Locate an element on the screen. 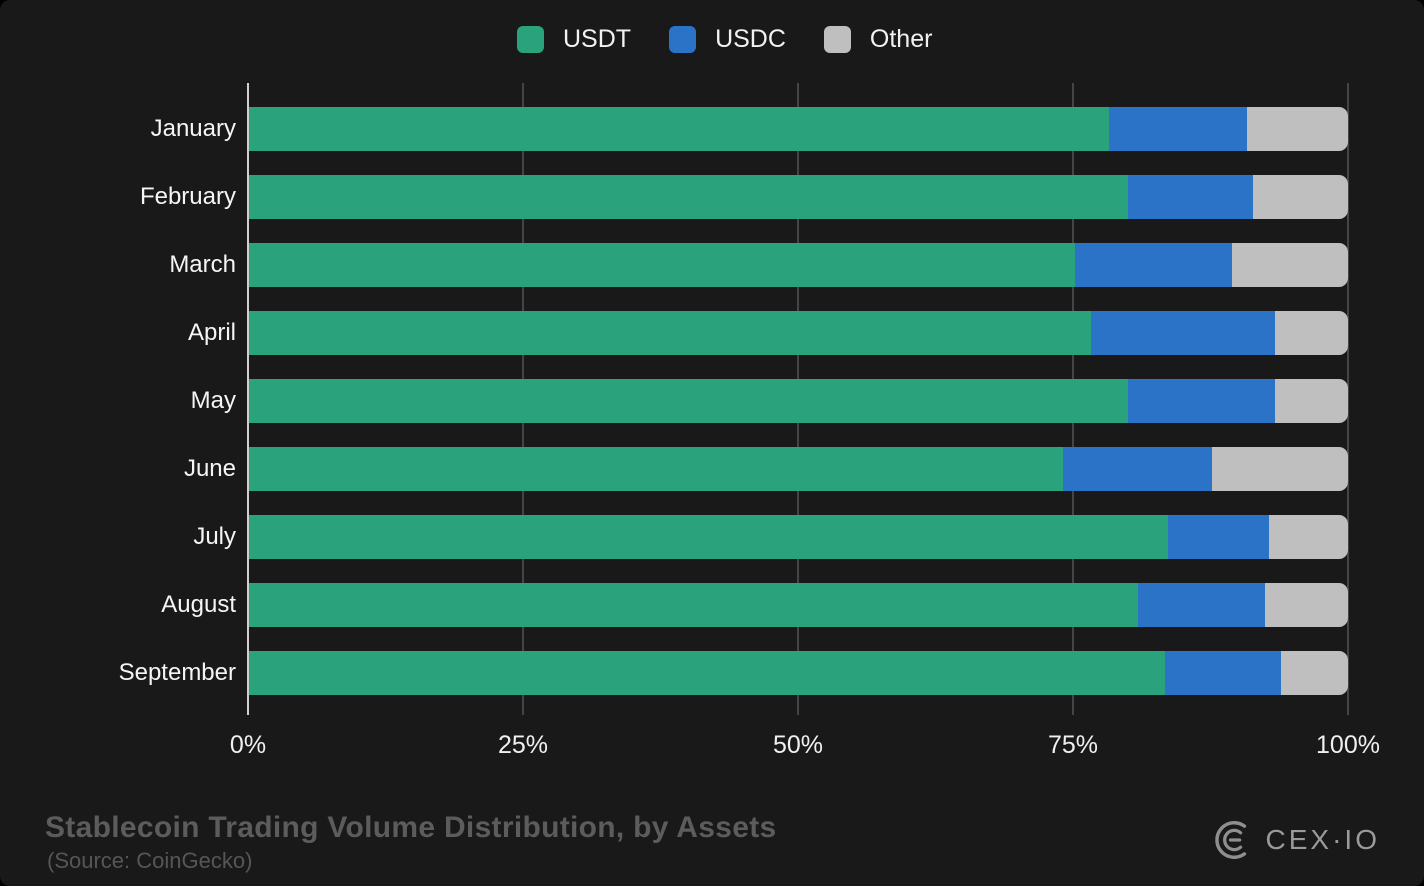 The width and height of the screenshot is (1424, 886). bar-january is located at coordinates (798, 129).